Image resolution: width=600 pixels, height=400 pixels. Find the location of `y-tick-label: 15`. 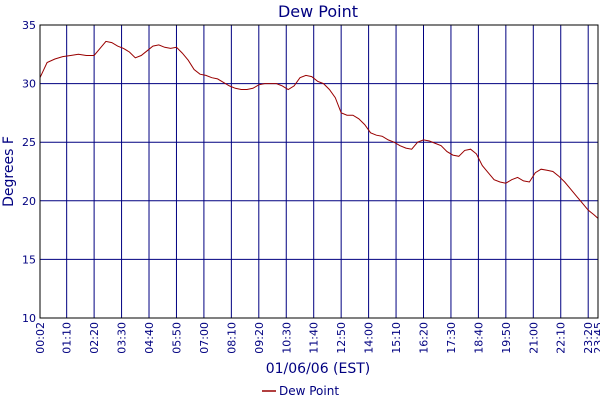

y-tick-label: 15 is located at coordinates (29, 259).